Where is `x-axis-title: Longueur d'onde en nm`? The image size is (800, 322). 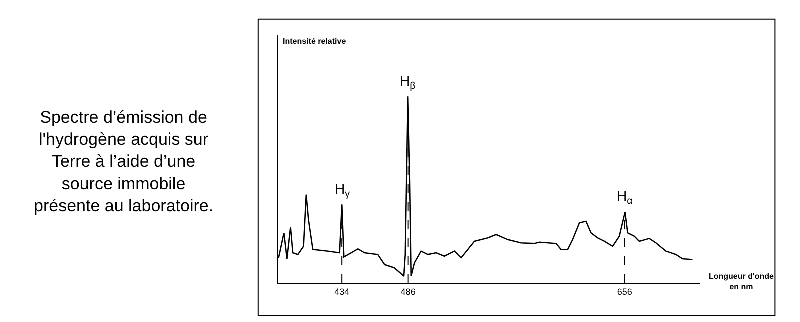
x-axis-title: Longueur d'onde en nm is located at coordinates (742, 282).